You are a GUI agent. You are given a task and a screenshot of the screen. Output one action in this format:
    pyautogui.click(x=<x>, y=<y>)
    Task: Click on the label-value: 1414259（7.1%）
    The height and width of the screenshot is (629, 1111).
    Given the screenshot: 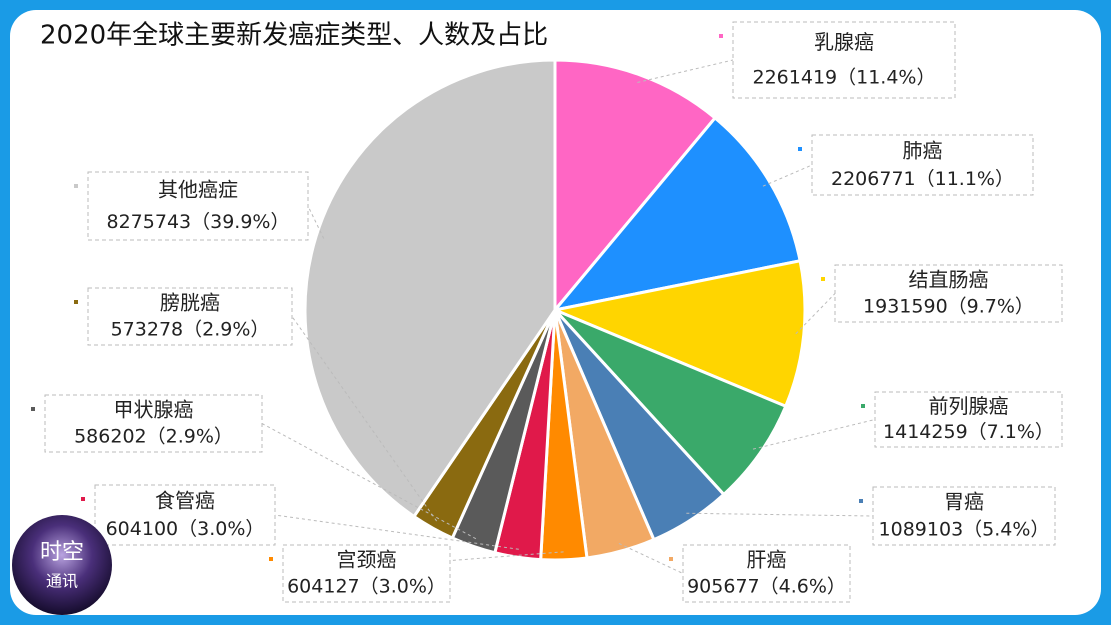 What is the action you would take?
    pyautogui.click(x=968, y=432)
    